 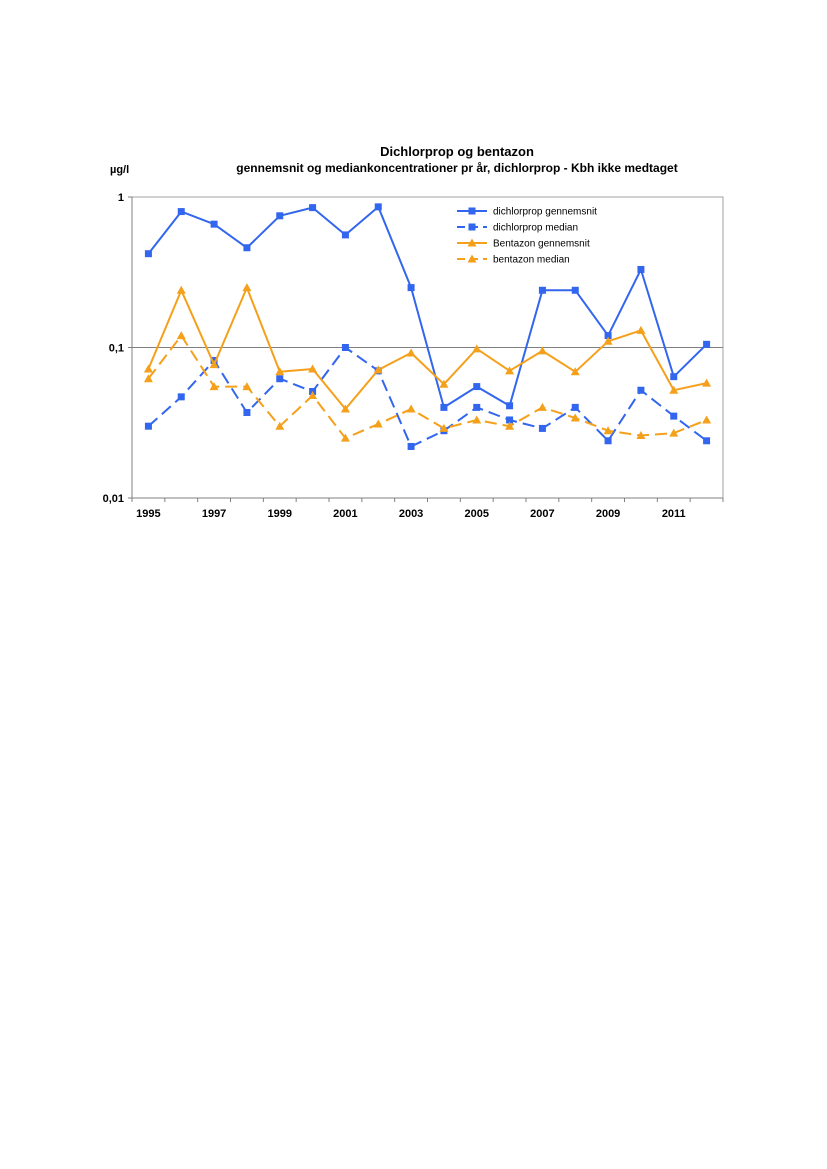 I want to click on y-tick-label: 1, so click(x=121, y=198).